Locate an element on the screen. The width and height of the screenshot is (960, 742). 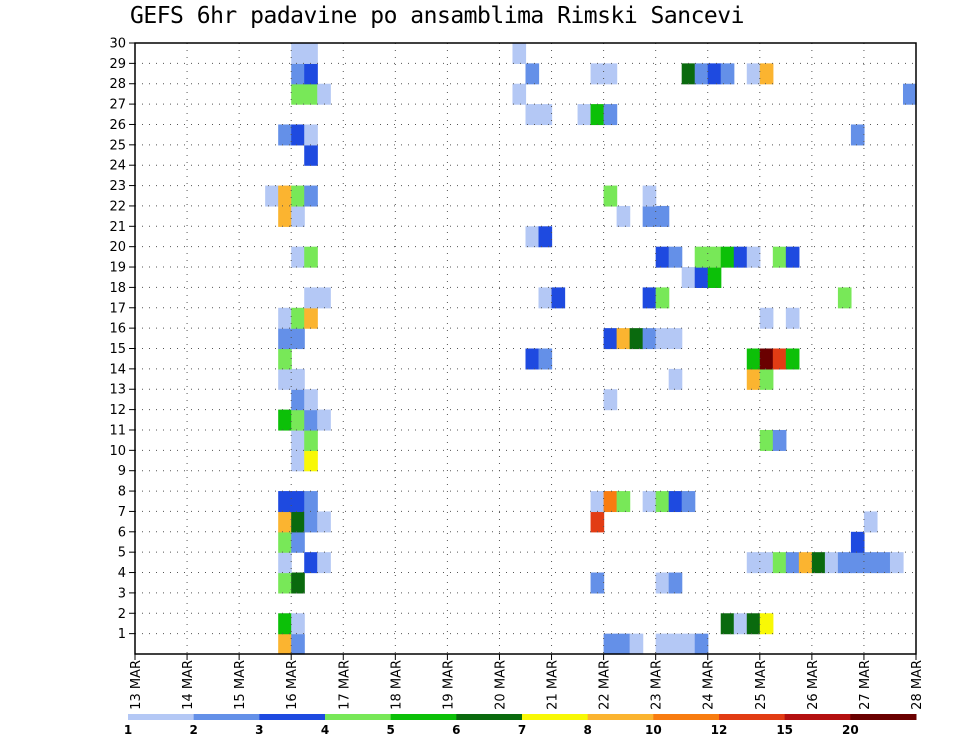
x-tick-label: 16 MAR is located at coordinates (292, 685).